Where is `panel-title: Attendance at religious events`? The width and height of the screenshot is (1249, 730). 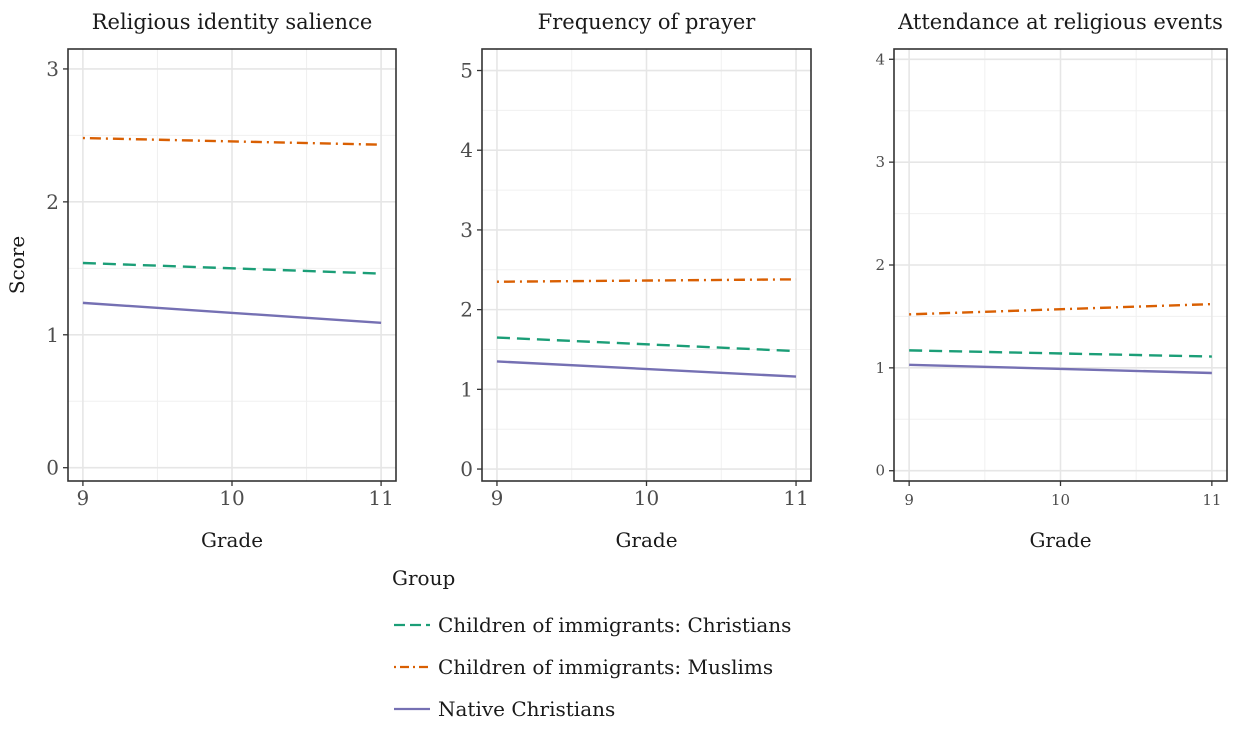 panel-title: Attendance at religious events is located at coordinates (1060, 22).